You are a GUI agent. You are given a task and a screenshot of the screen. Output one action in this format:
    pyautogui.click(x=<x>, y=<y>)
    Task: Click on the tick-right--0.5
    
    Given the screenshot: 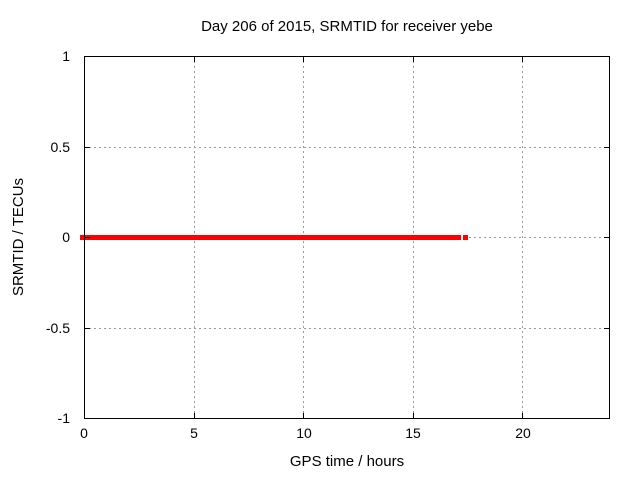 What is the action you would take?
    pyautogui.click(x=607, y=328)
    